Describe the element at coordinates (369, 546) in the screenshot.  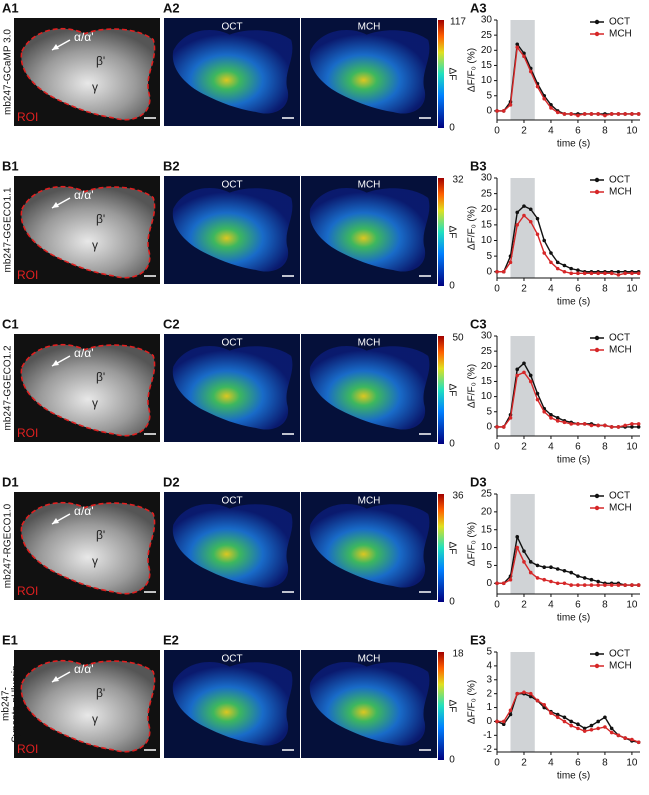
I see `heatmap` at that location.